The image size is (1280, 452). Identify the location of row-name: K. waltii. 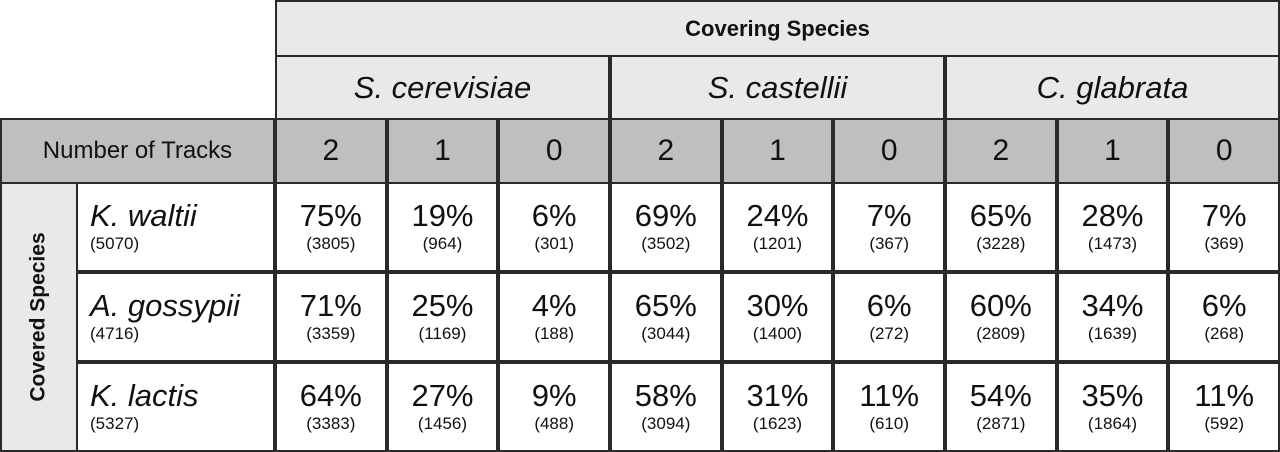
(143, 215).